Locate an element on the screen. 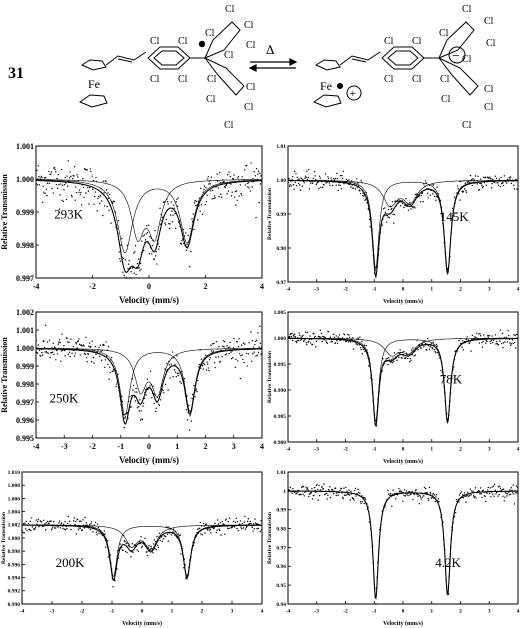  x-tick-label: 2 is located at coordinates (460, 450).